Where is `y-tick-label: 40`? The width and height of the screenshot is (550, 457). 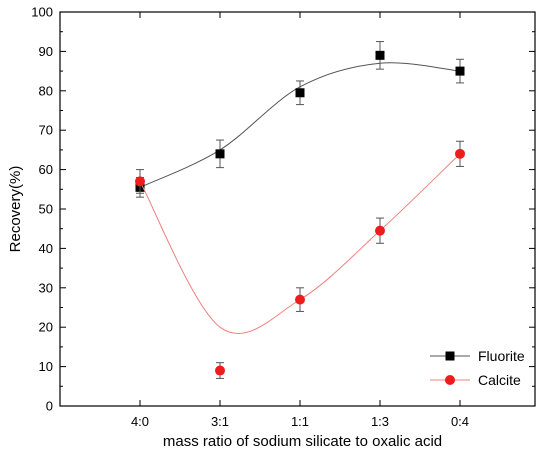 y-tick-label: 40 is located at coordinates (46, 248).